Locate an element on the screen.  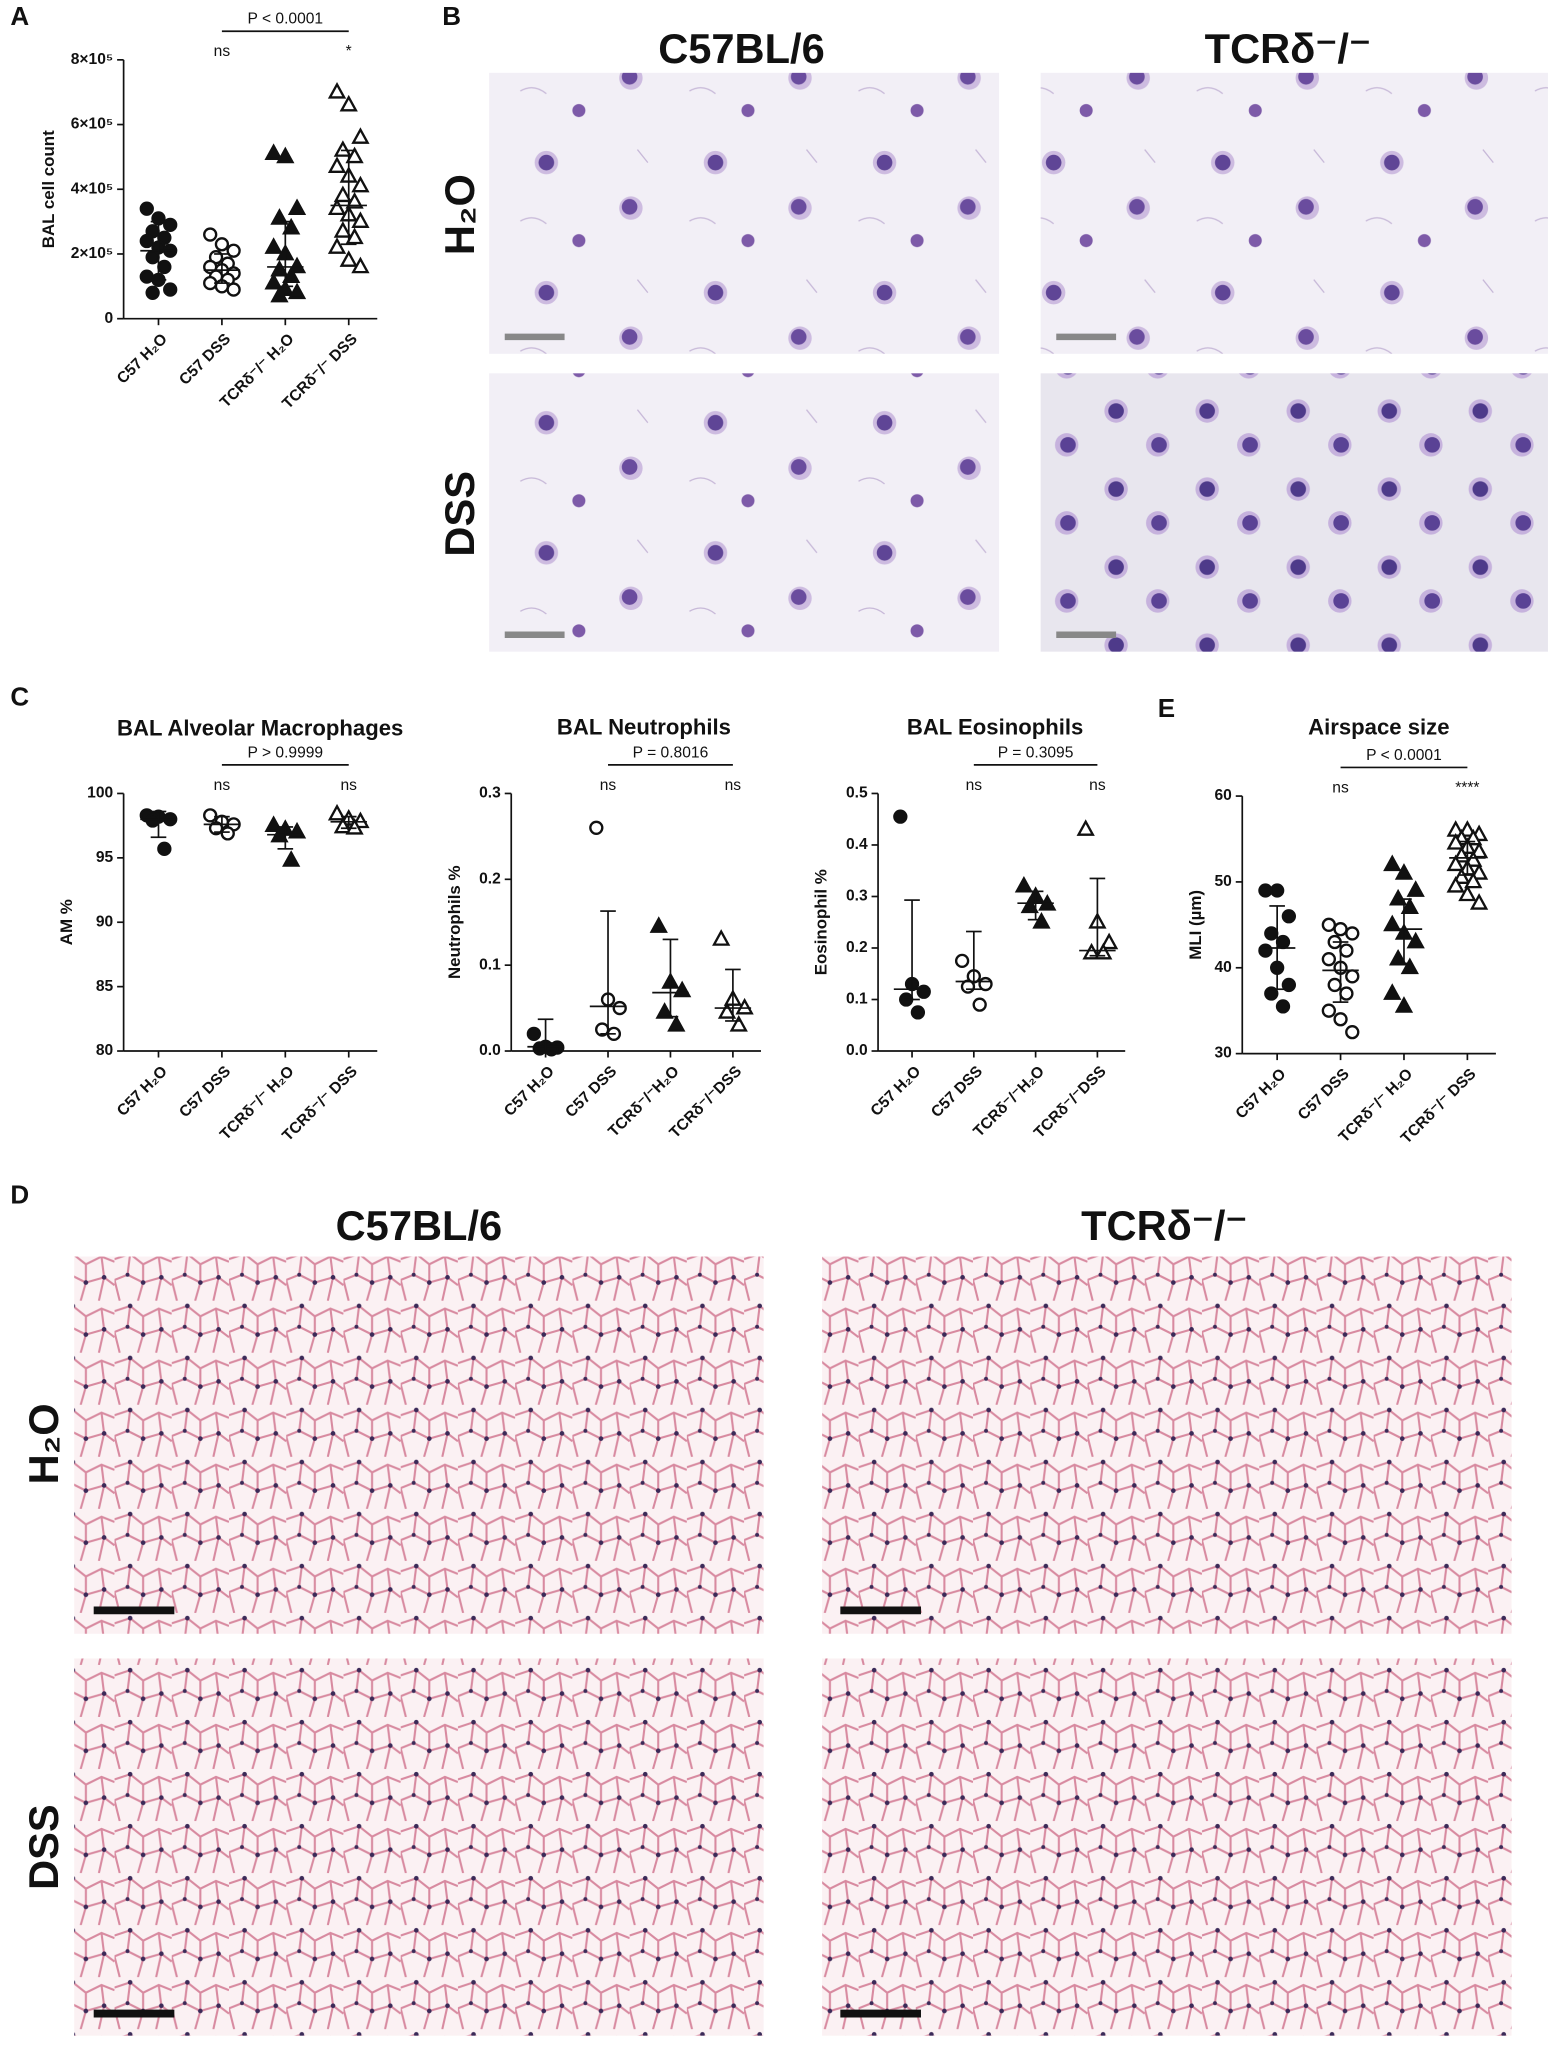
y-tick-label: 60 is located at coordinates (1224, 795).